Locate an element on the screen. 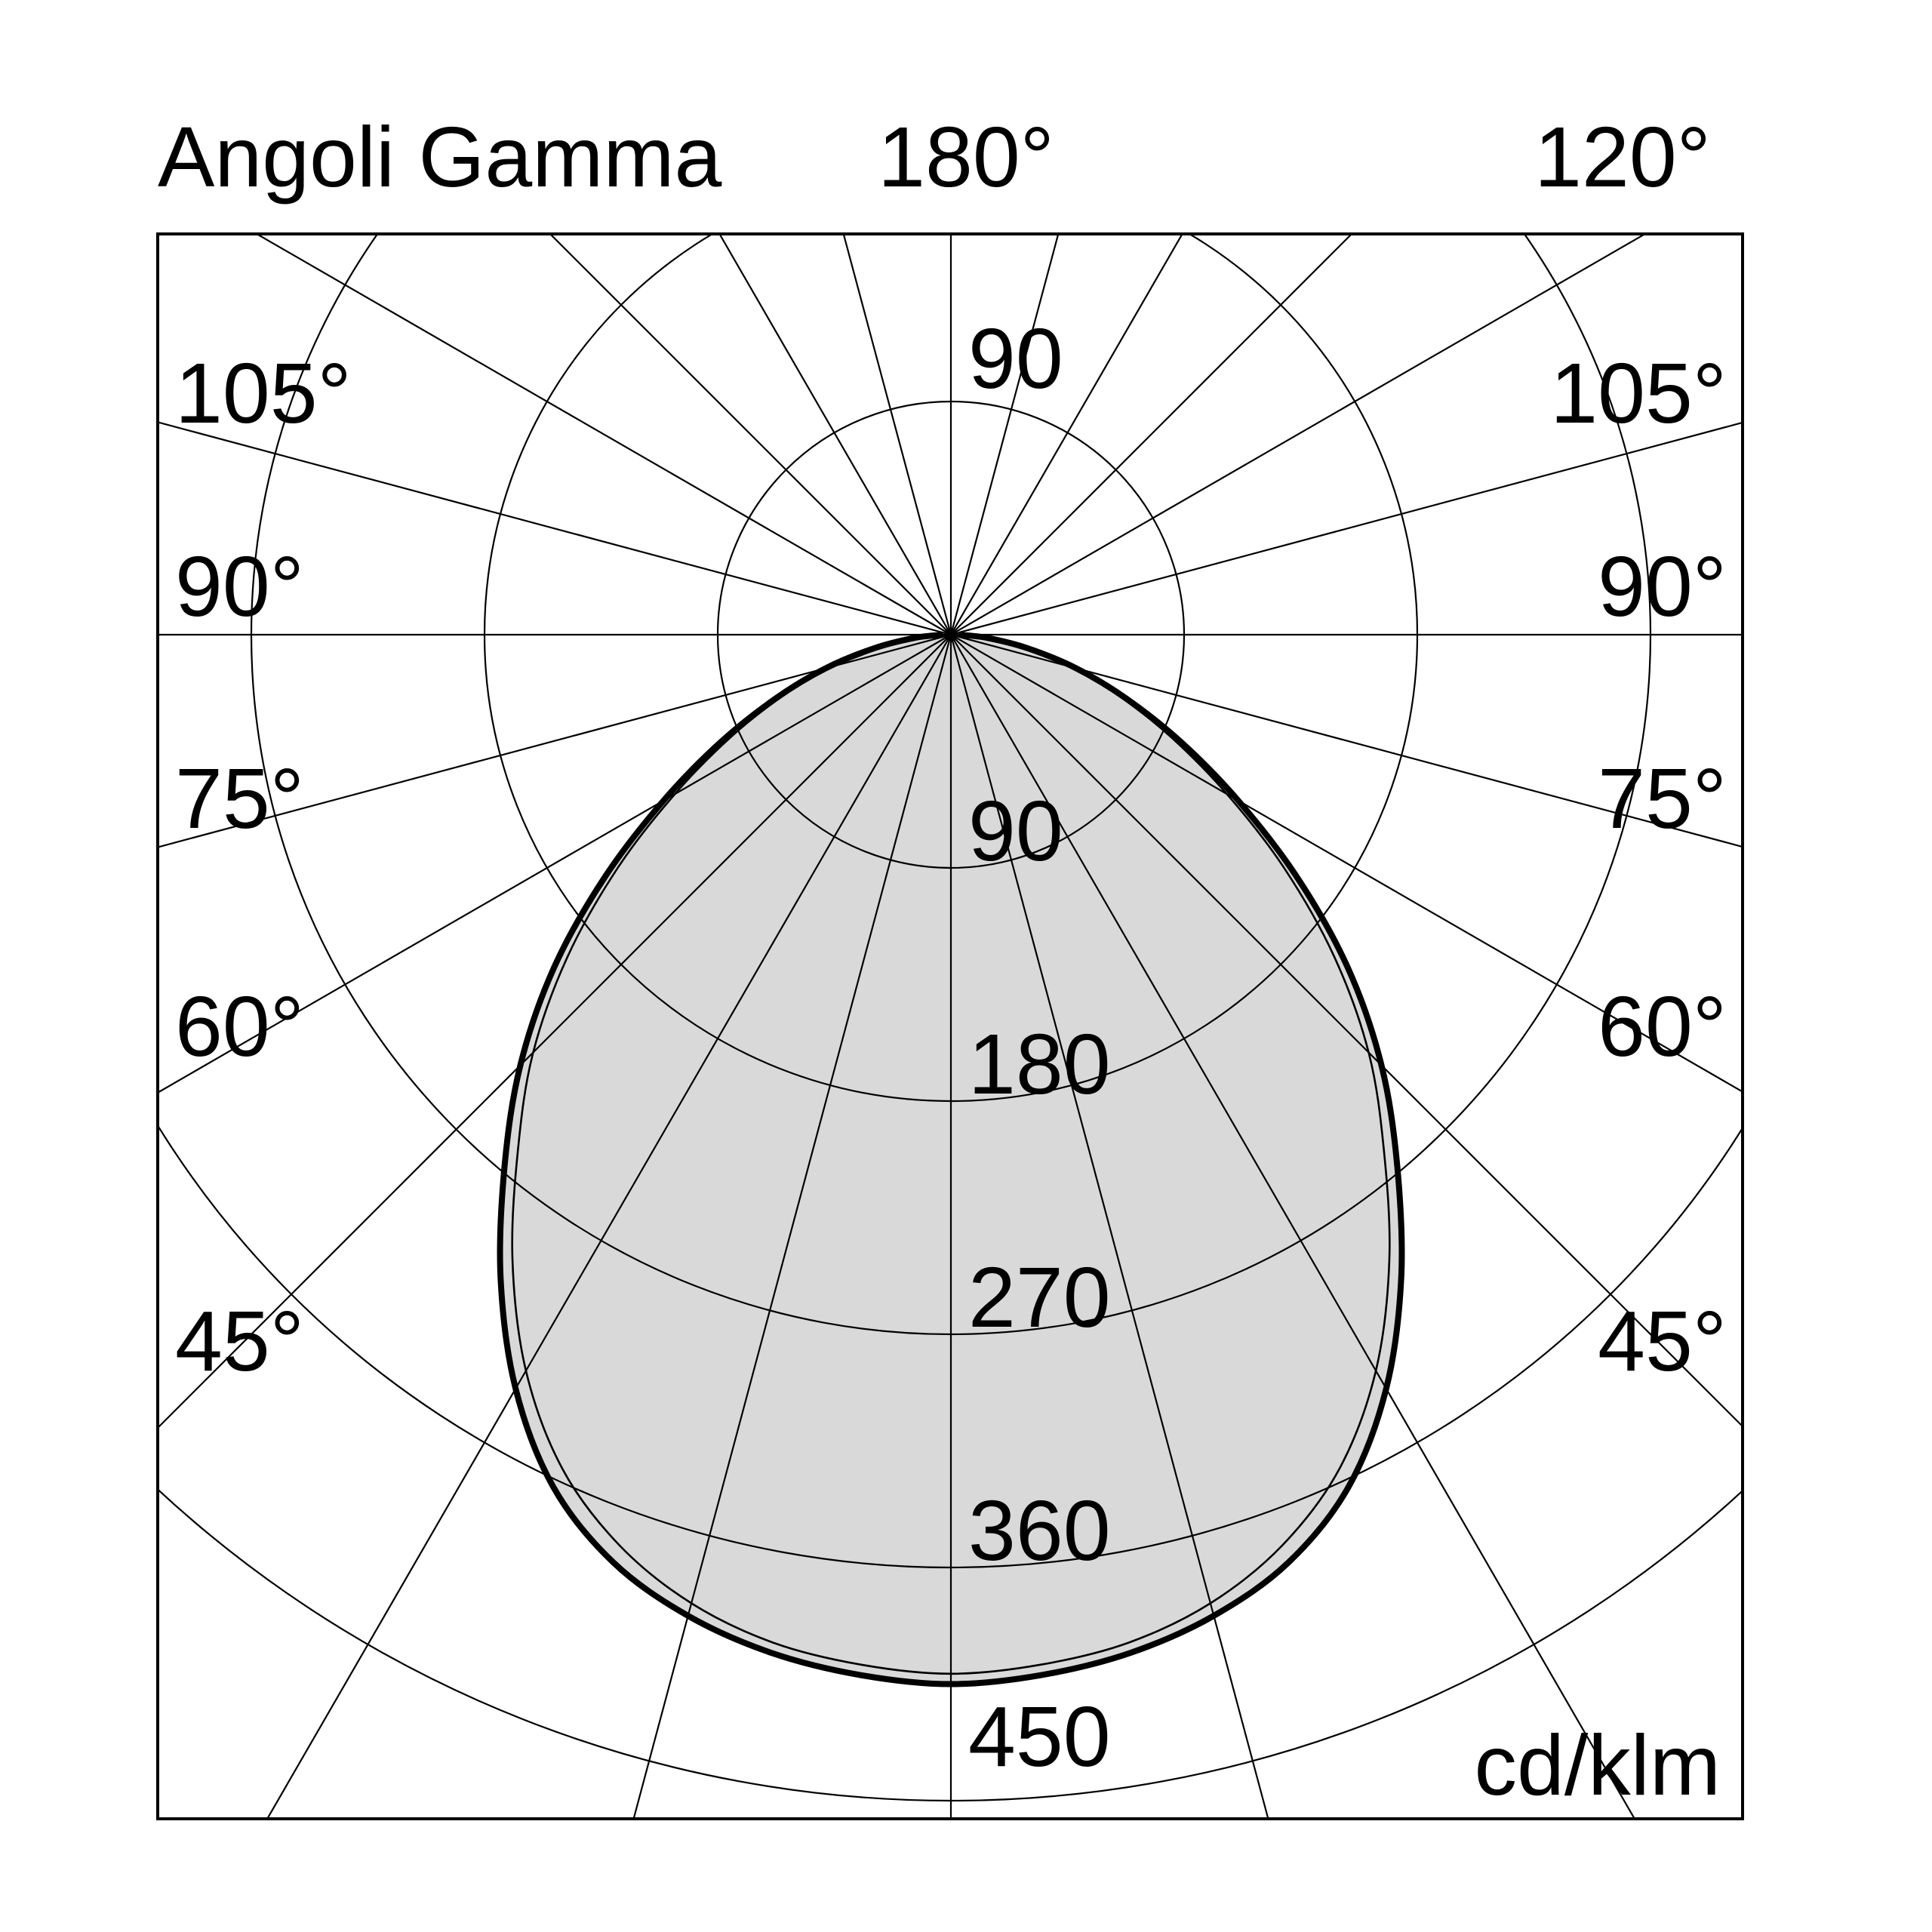  ring-label-90-upper: 90 is located at coordinates (1015, 358).